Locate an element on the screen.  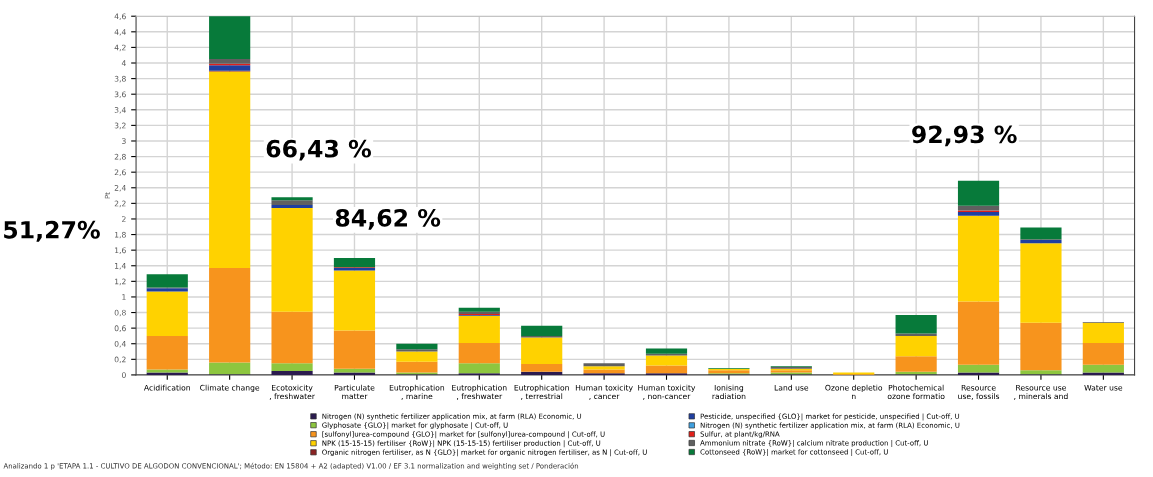
annotation: 92,93 % is located at coordinates (964, 136).